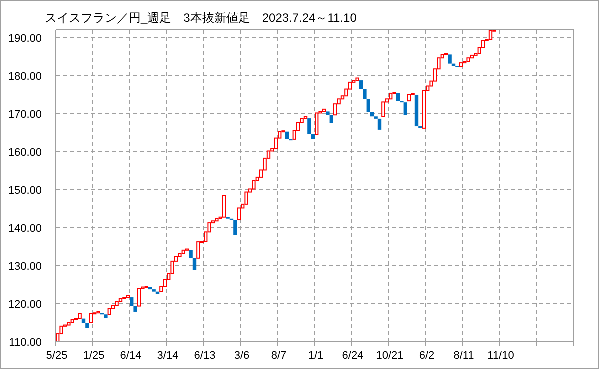 The height and width of the screenshot is (369, 599). I want to click on x-tick-label: 6/2, so click(427, 356).